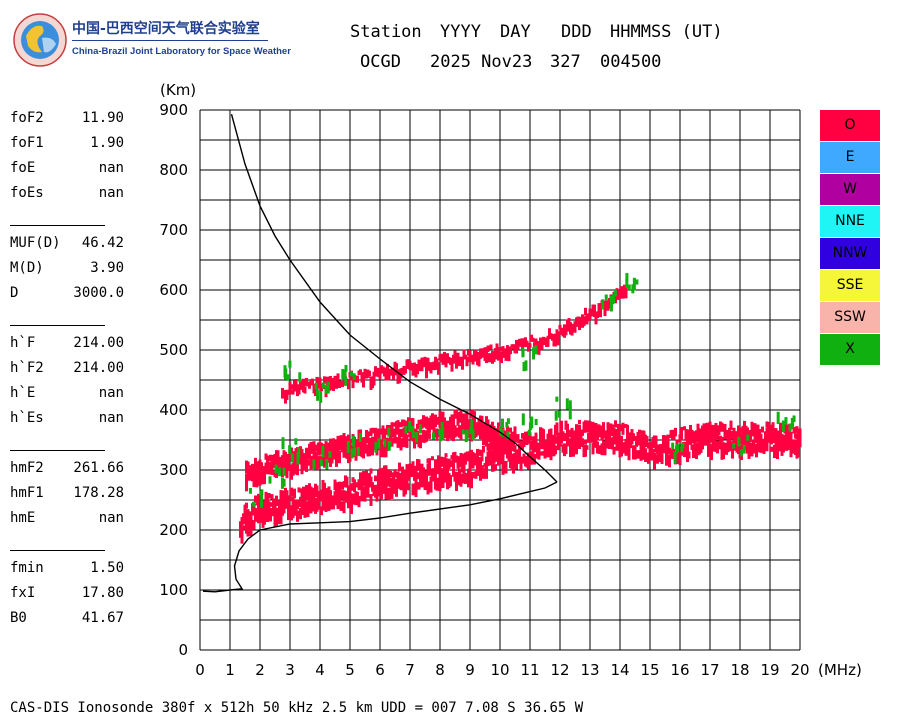 The height and width of the screenshot is (720, 900). I want to click on x-tick-label: 6, so click(380, 670).